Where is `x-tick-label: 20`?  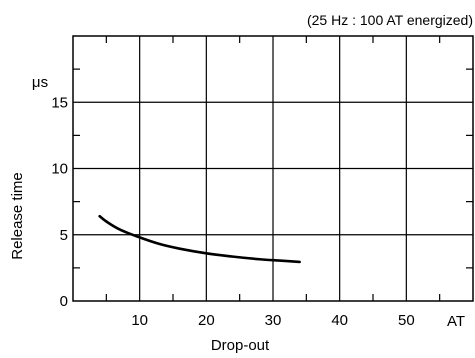
x-tick-label: 20 is located at coordinates (206, 320).